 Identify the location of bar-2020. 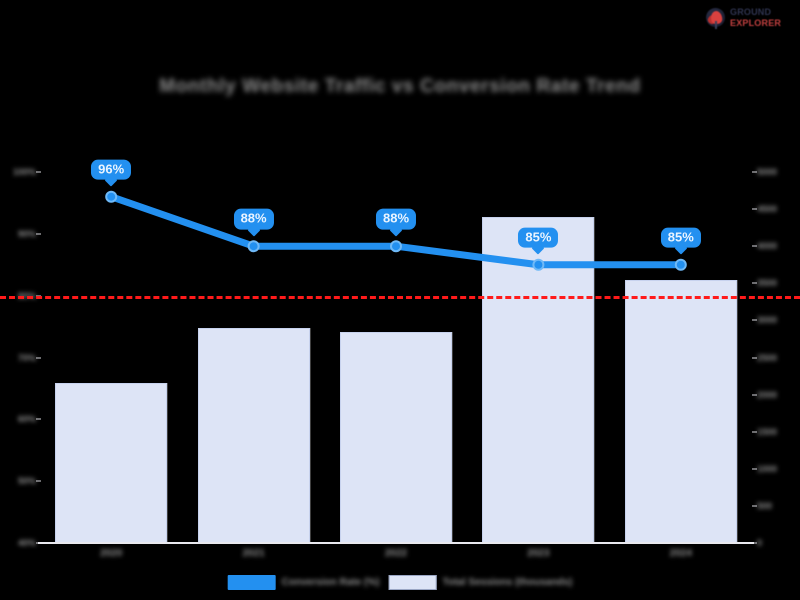
(111, 463).